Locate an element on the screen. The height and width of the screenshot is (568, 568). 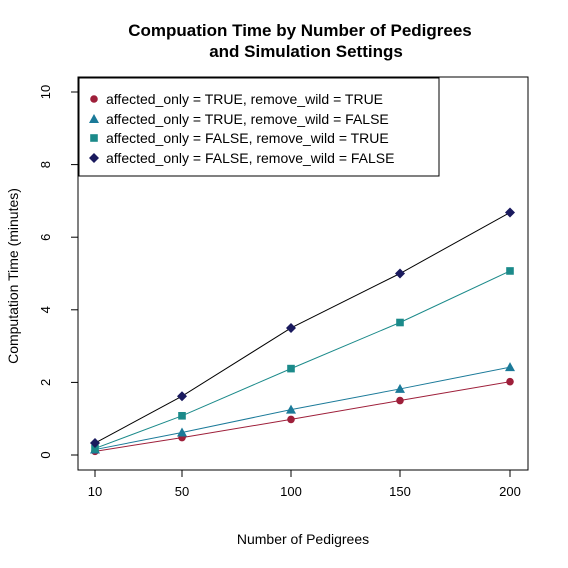
chart-subtitle: and Simulation Settings is located at coordinates (306, 51).